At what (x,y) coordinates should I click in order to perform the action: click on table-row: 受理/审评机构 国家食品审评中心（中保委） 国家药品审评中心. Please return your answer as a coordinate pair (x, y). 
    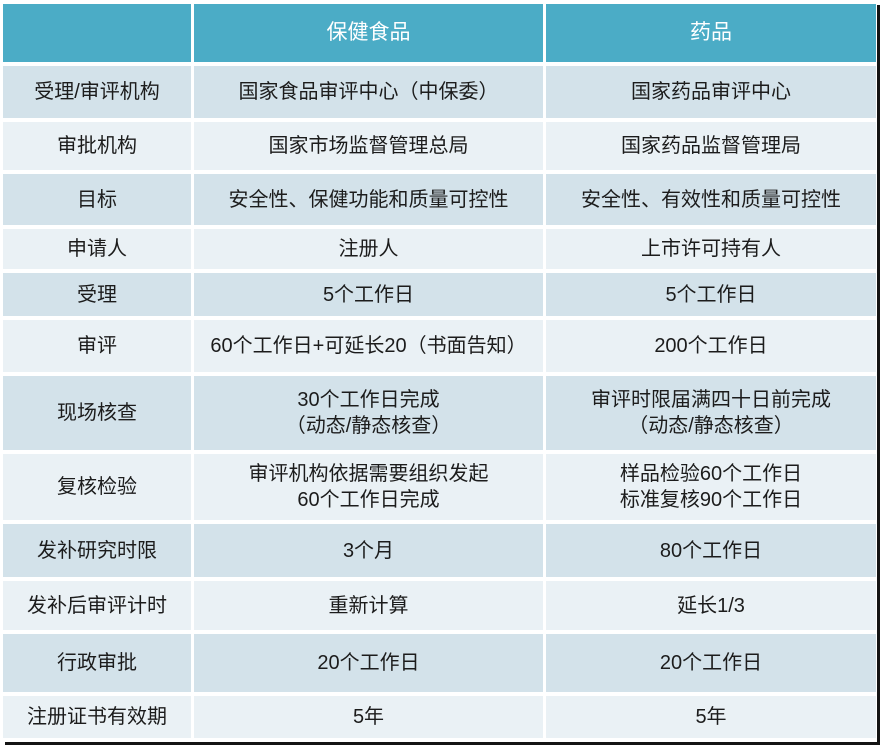
    Looking at the image, I should click on (439, 92).